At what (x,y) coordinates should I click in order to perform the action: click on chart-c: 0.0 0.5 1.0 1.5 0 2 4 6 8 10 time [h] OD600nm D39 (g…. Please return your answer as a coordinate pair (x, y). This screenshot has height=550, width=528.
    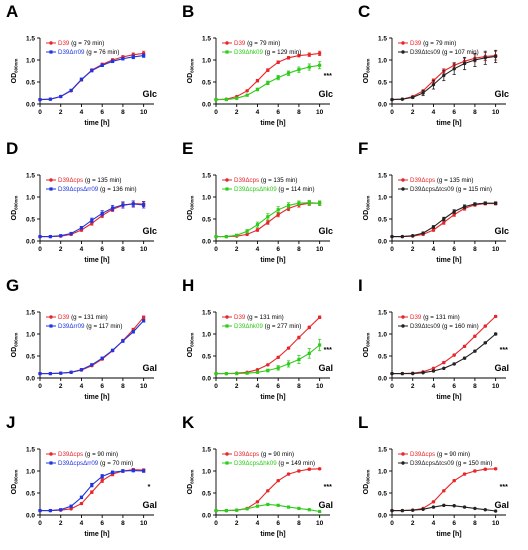
    Looking at the image, I should click on (436, 82).